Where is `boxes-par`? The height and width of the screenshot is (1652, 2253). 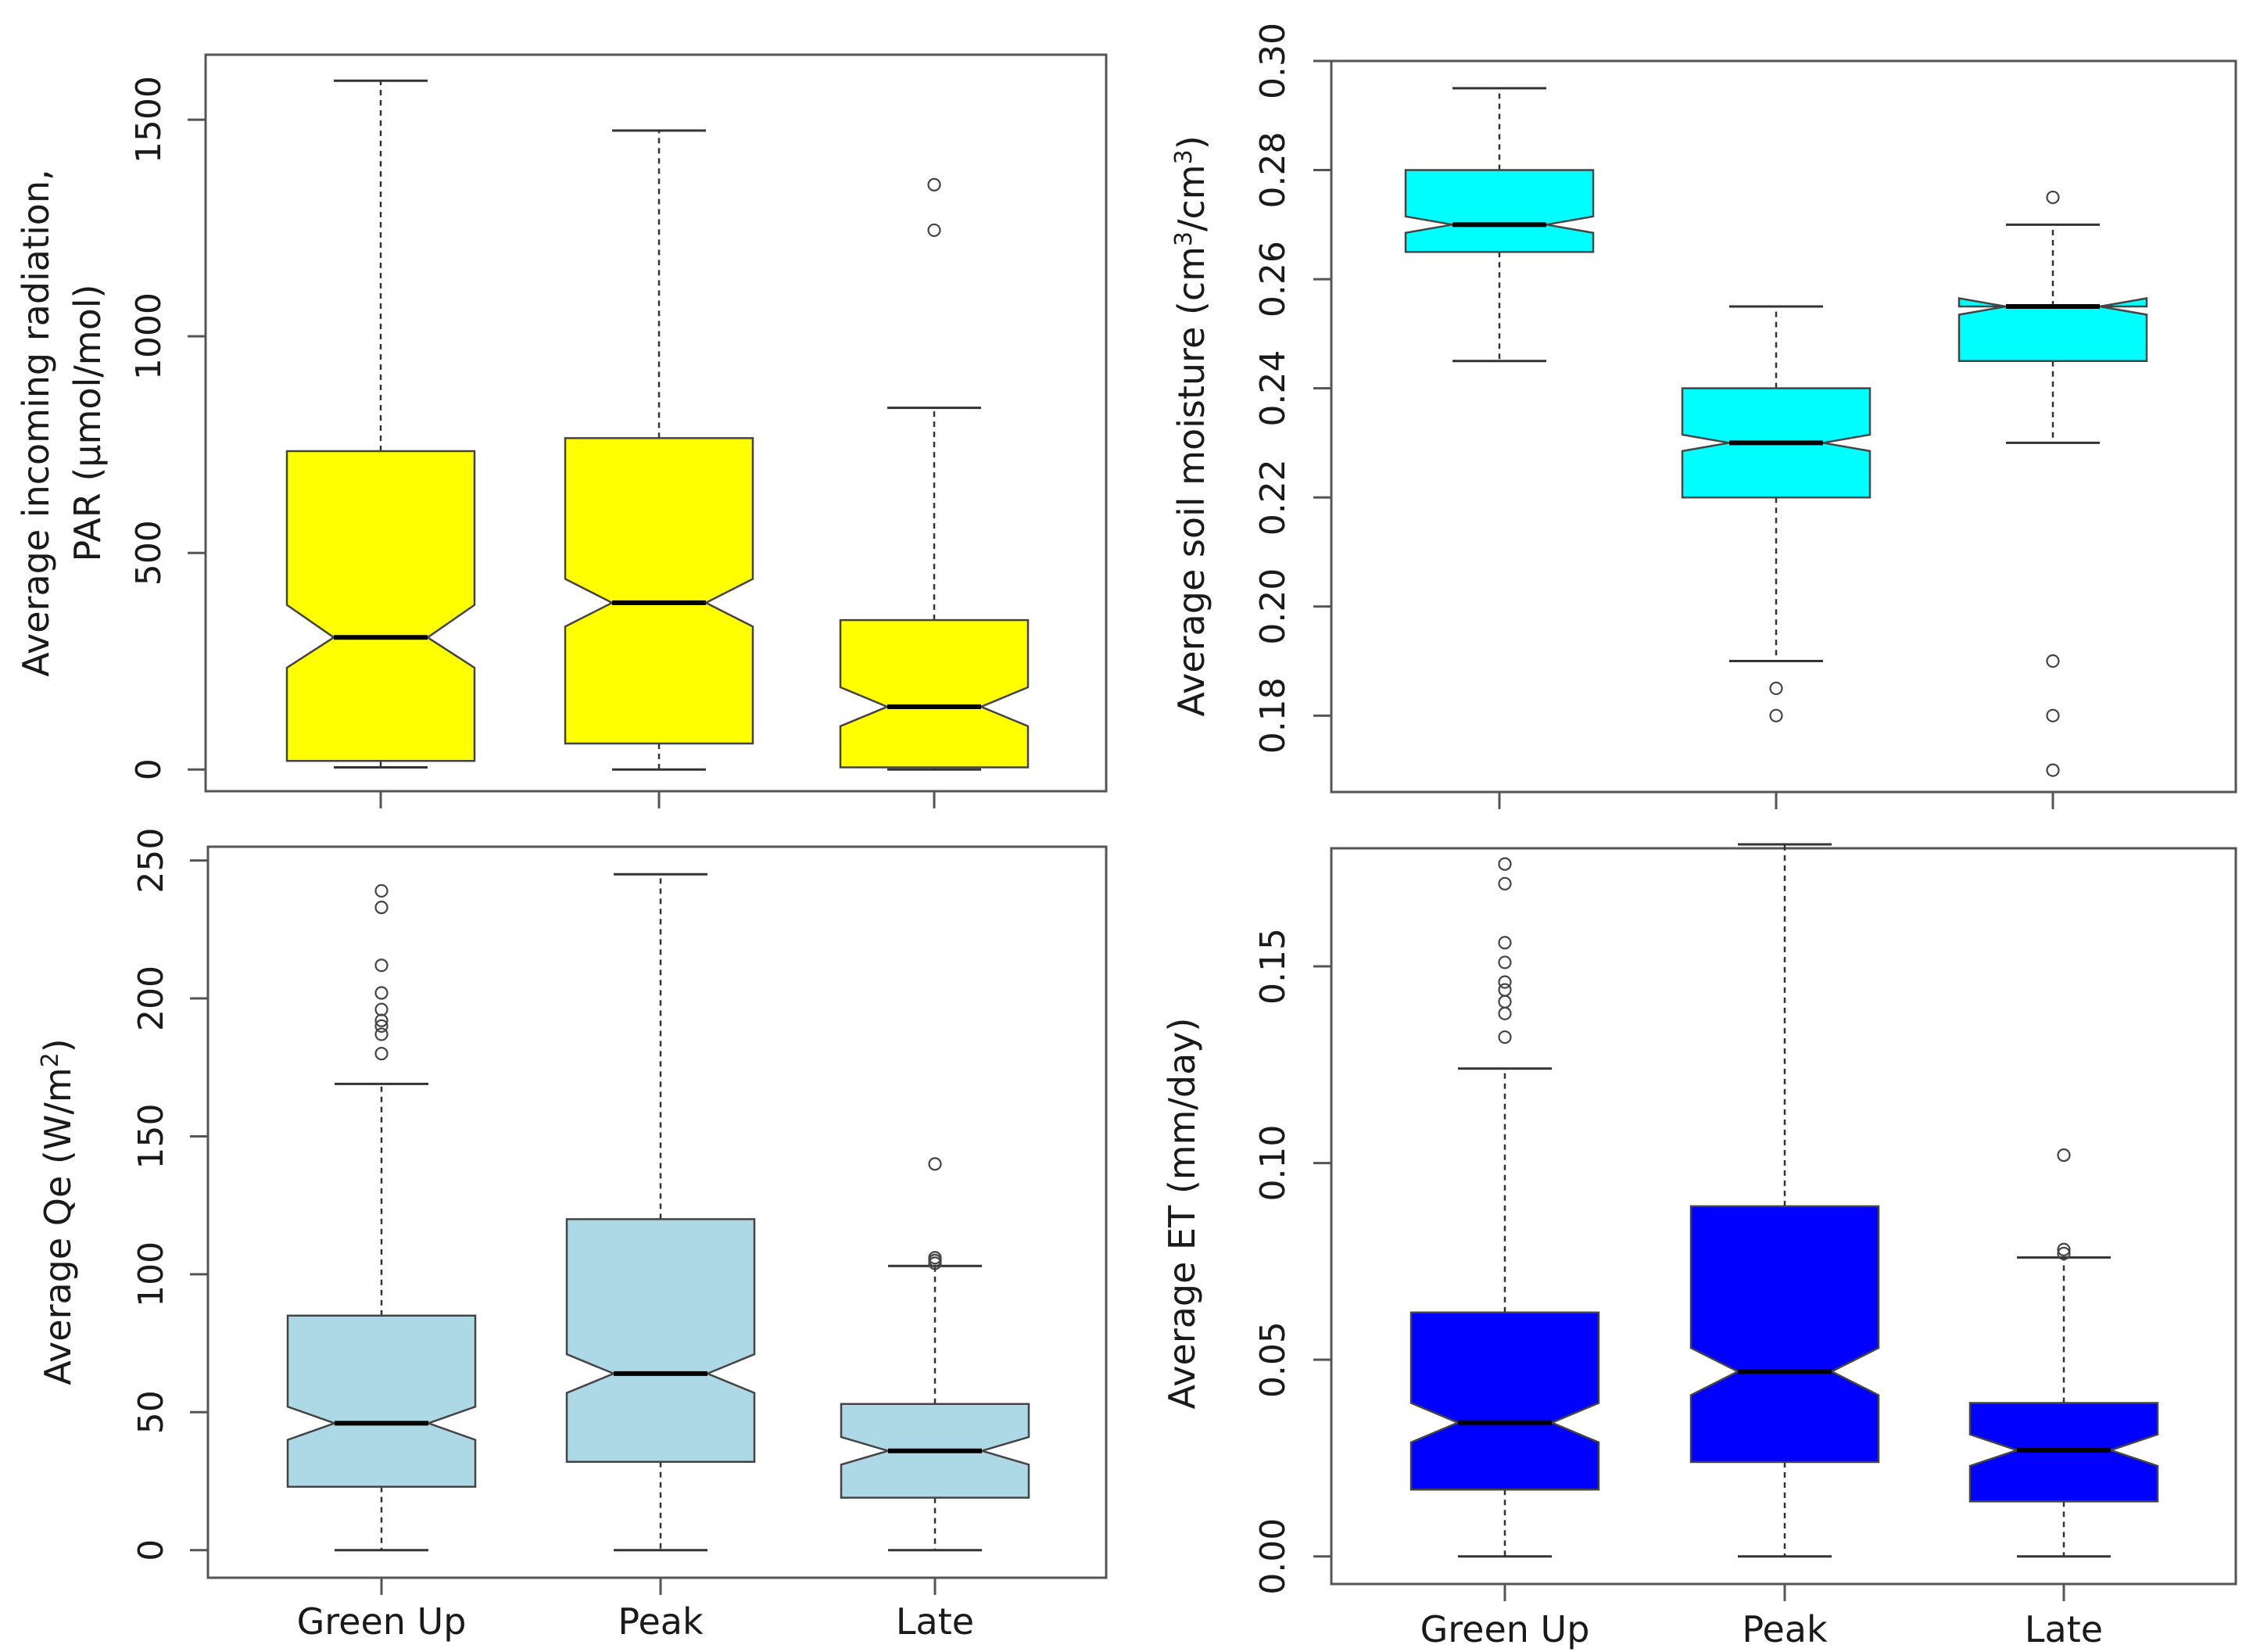 boxes-par is located at coordinates (658, 425).